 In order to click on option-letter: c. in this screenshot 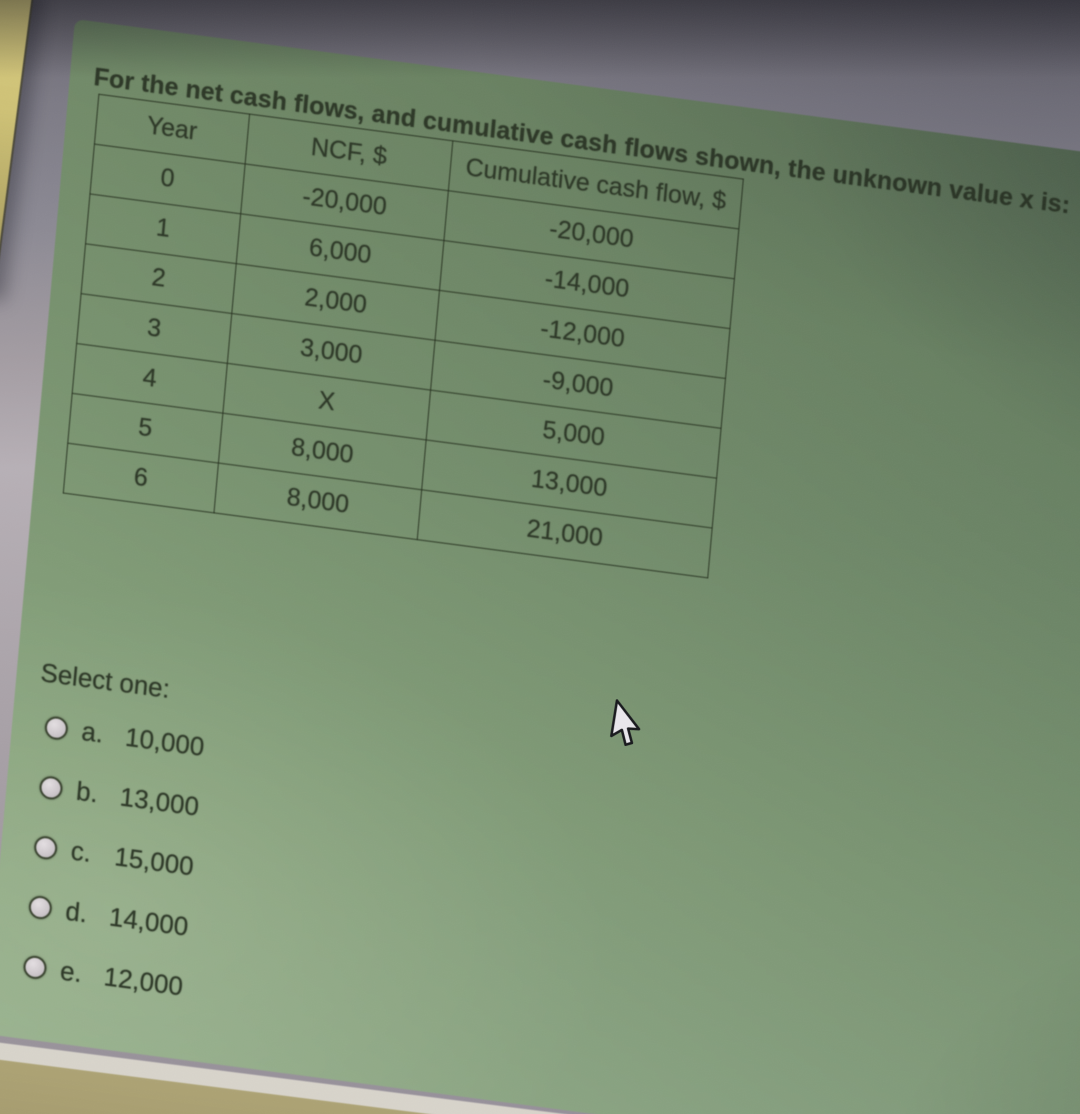, I will do `click(81, 851)`.